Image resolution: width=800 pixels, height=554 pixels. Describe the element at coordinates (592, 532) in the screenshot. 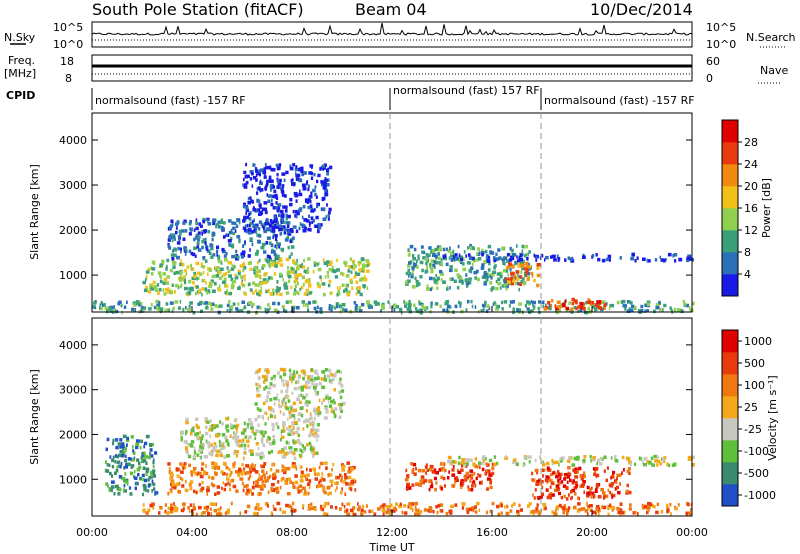

I see `velocity-xtick-label: 20:00` at that location.